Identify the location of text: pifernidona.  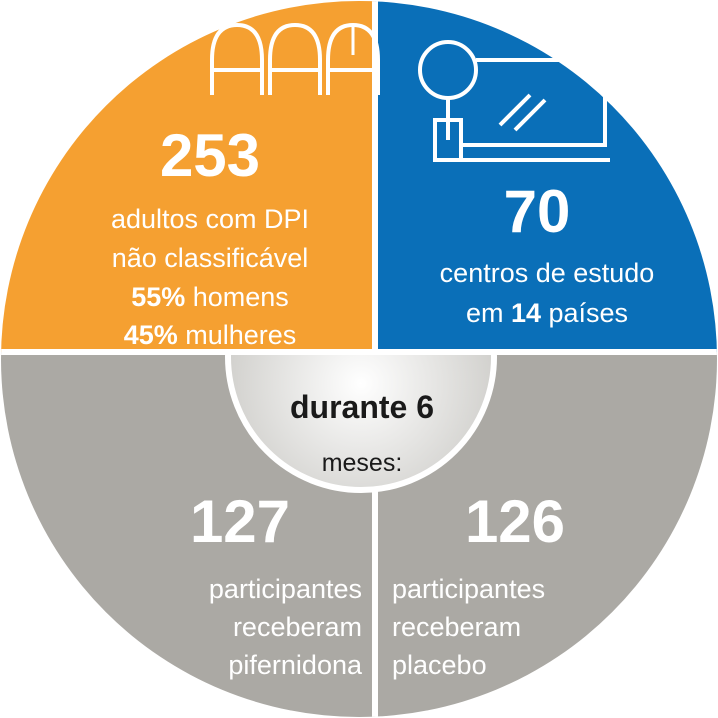
(295, 665).